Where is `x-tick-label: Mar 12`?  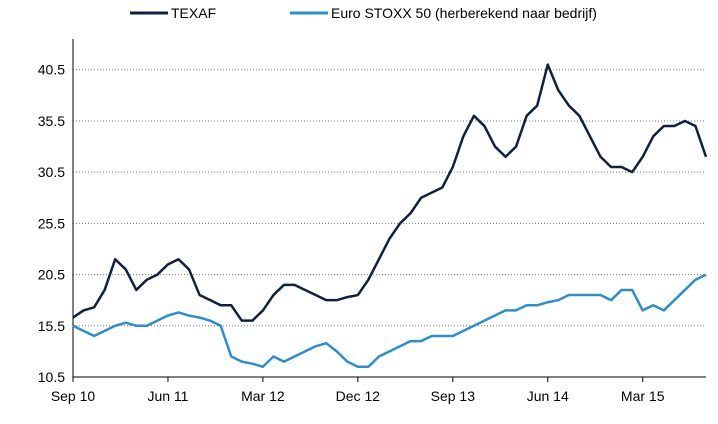
x-tick-label: Mar 12 is located at coordinates (263, 396).